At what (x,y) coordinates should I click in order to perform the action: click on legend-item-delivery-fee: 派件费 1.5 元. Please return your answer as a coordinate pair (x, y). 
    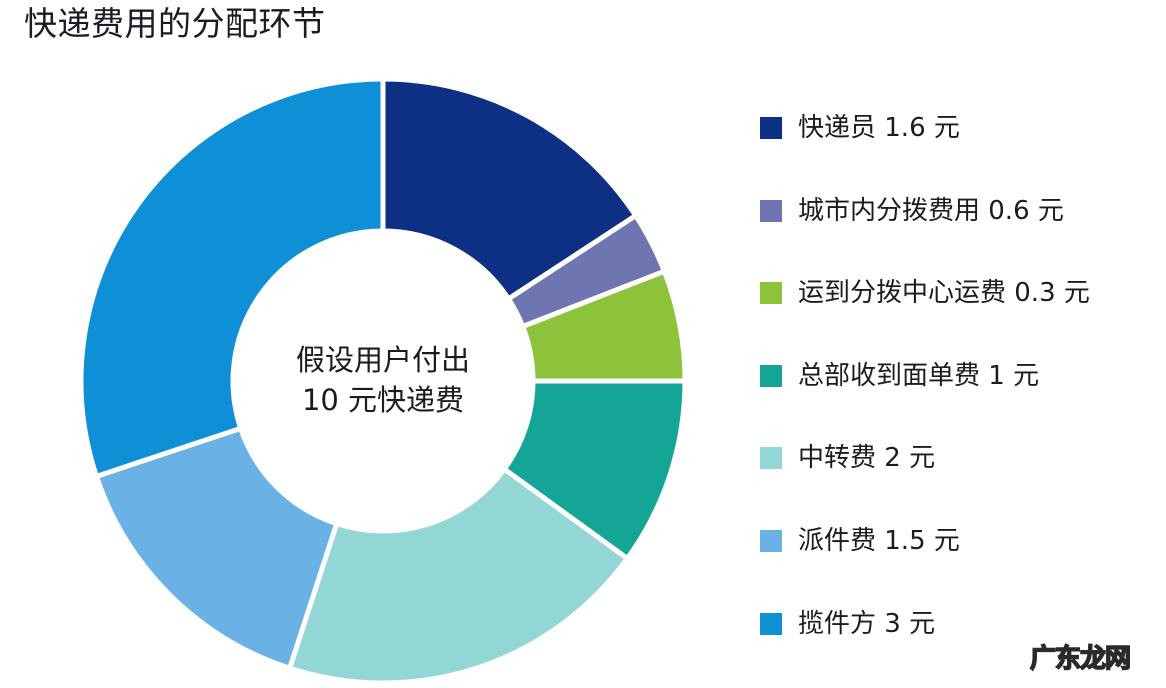
    Looking at the image, I should click on (960, 541).